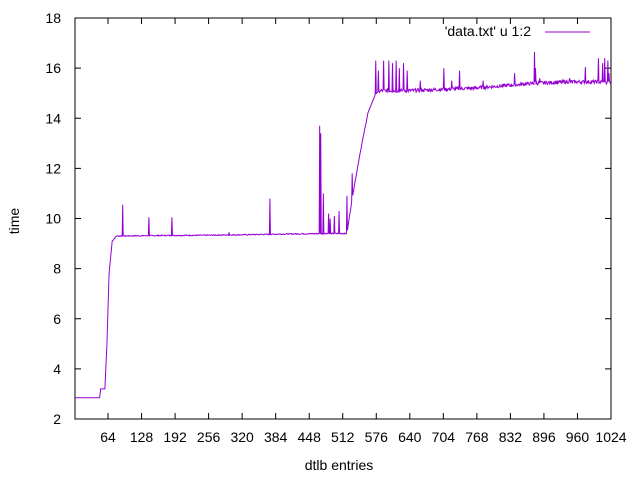  Describe the element at coordinates (53, 68) in the screenshot. I see `y-tick-label: 16` at that location.